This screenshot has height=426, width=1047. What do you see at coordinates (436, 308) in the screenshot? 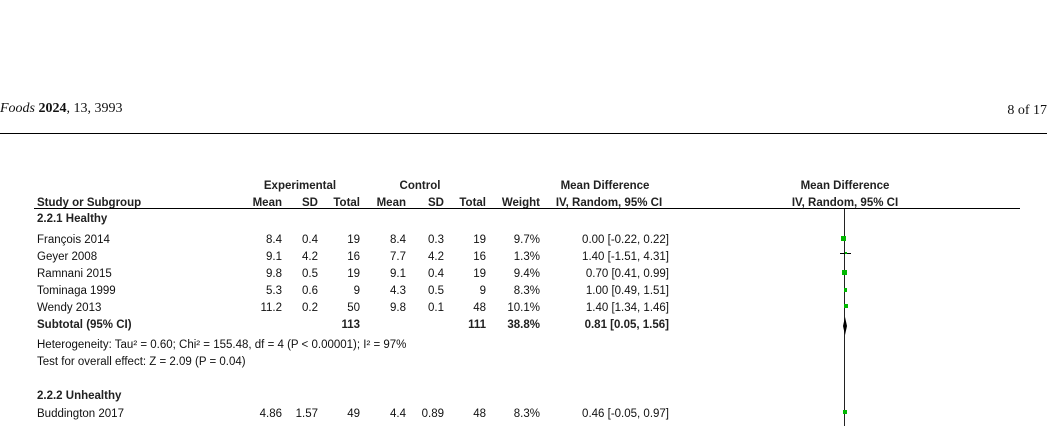
I see `ctl-sd: 0.1` at bounding box center [436, 308].